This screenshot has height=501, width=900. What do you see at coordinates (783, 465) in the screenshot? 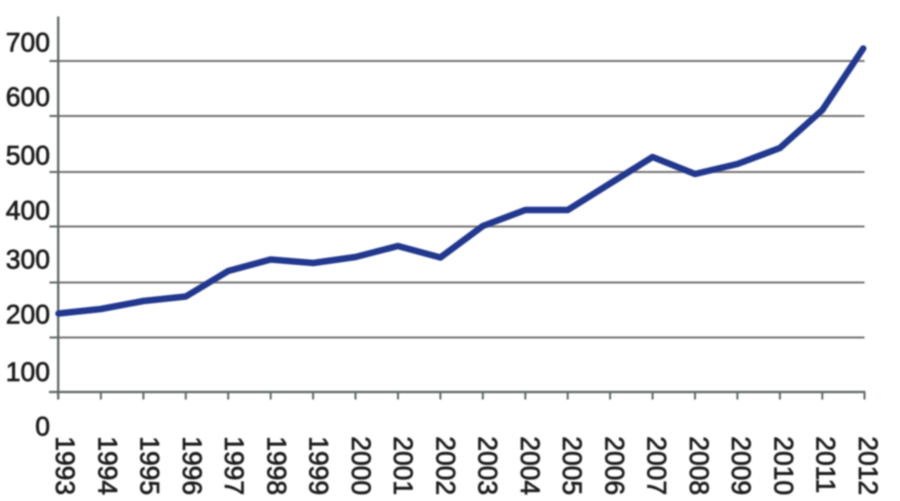
I see `svg-text: 2010` at bounding box center [783, 465].